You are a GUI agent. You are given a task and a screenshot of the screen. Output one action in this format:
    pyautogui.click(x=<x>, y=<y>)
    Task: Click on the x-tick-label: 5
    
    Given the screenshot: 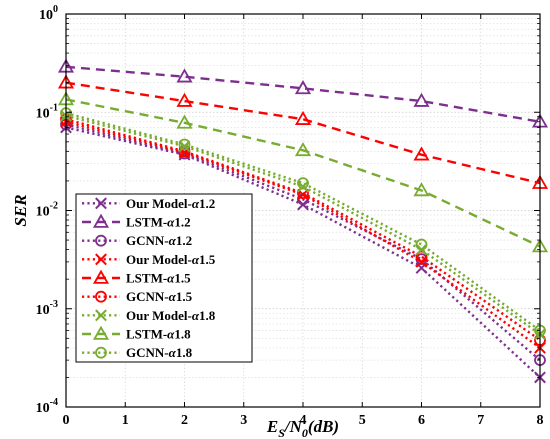 What is the action you would take?
    pyautogui.click(x=362, y=420)
    